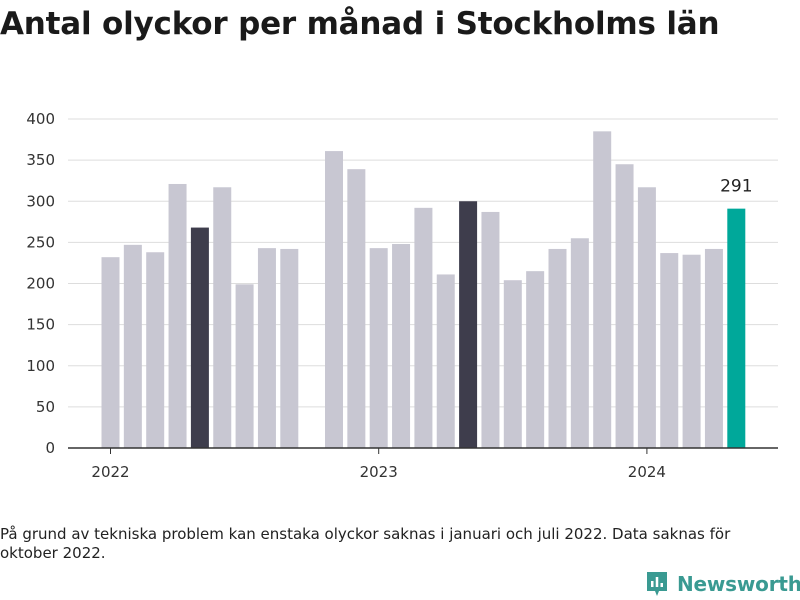 The width and height of the screenshot is (800, 600). Describe the element at coordinates (40, 366) in the screenshot. I see `y-tick-label: 100` at that location.